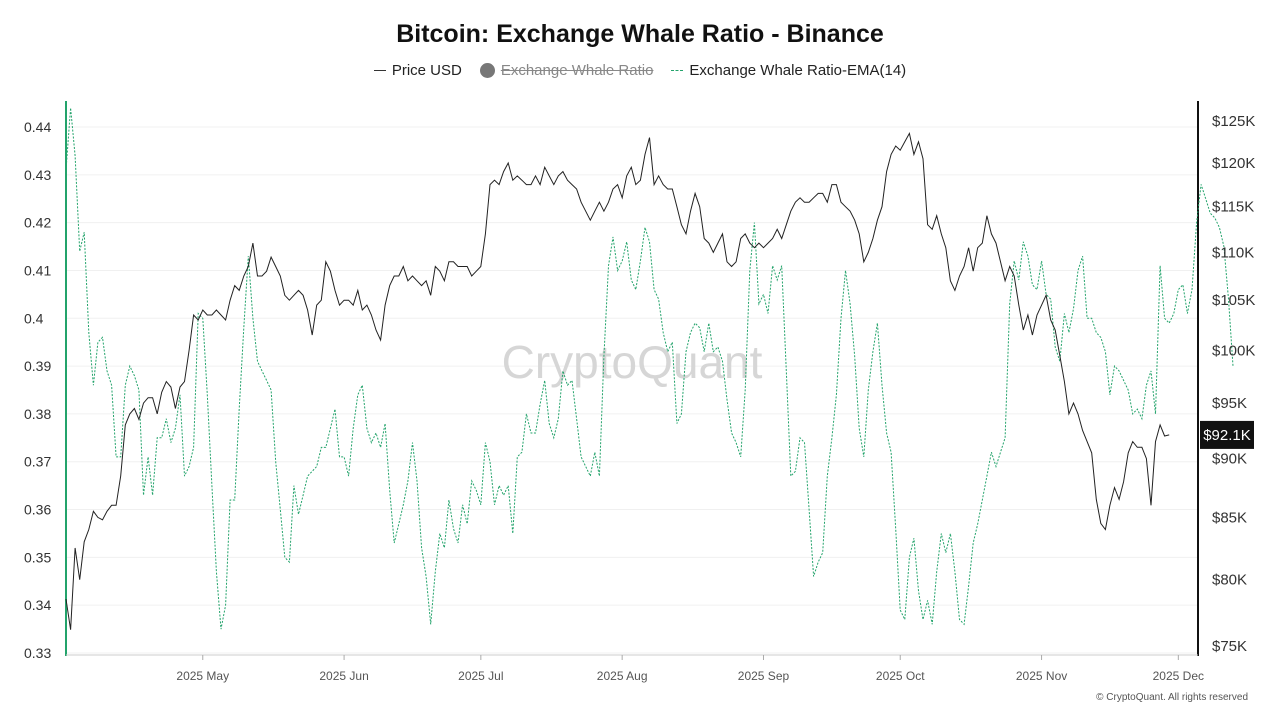  I want to click on y-right-tick-label: $125K, so click(1233, 121).